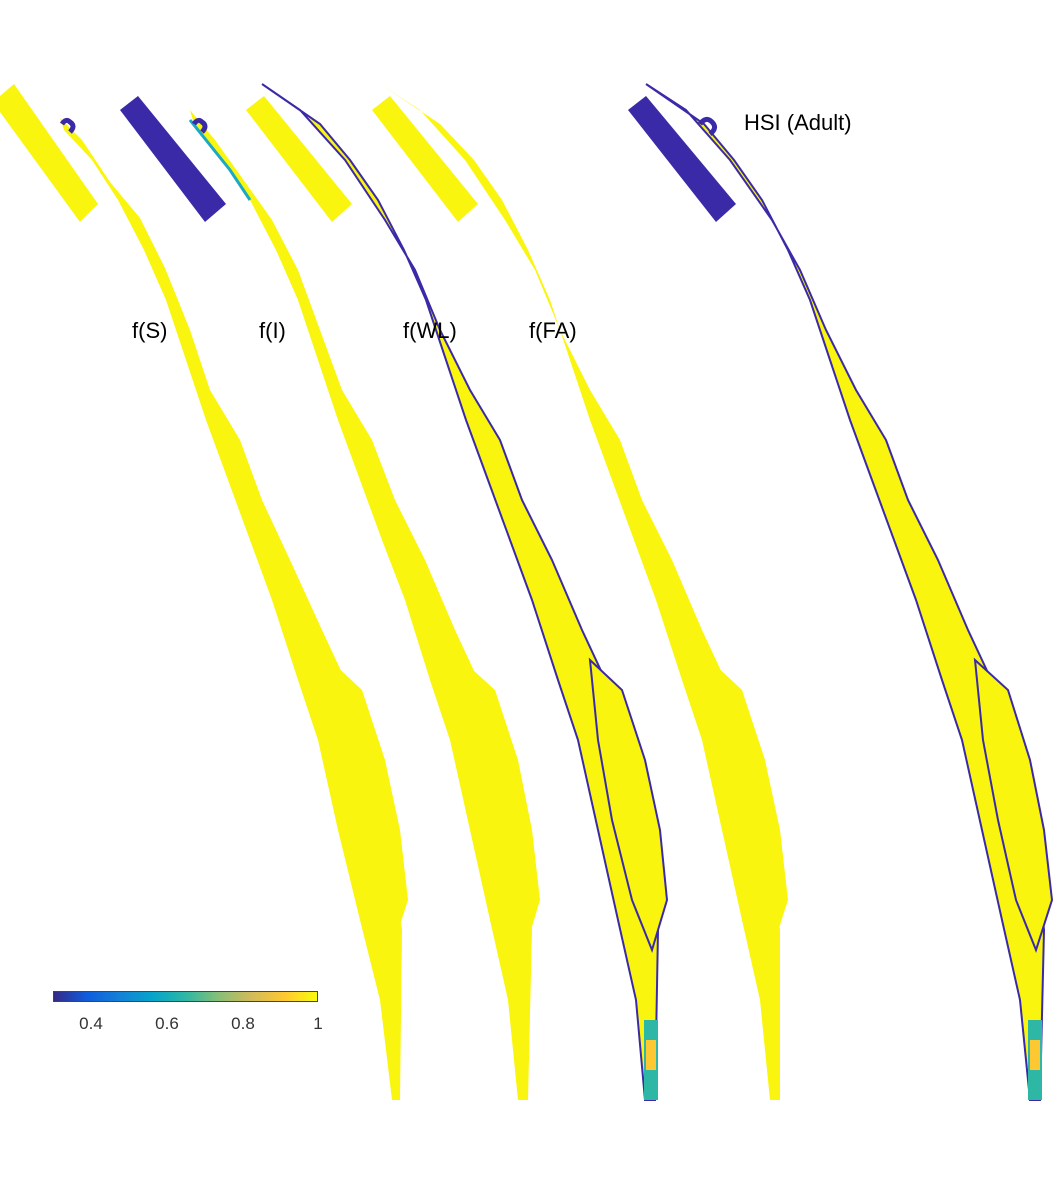 This screenshot has width=1063, height=1181. What do you see at coordinates (318, 1023) in the screenshot?
I see `colorbar-tick: 1` at bounding box center [318, 1023].